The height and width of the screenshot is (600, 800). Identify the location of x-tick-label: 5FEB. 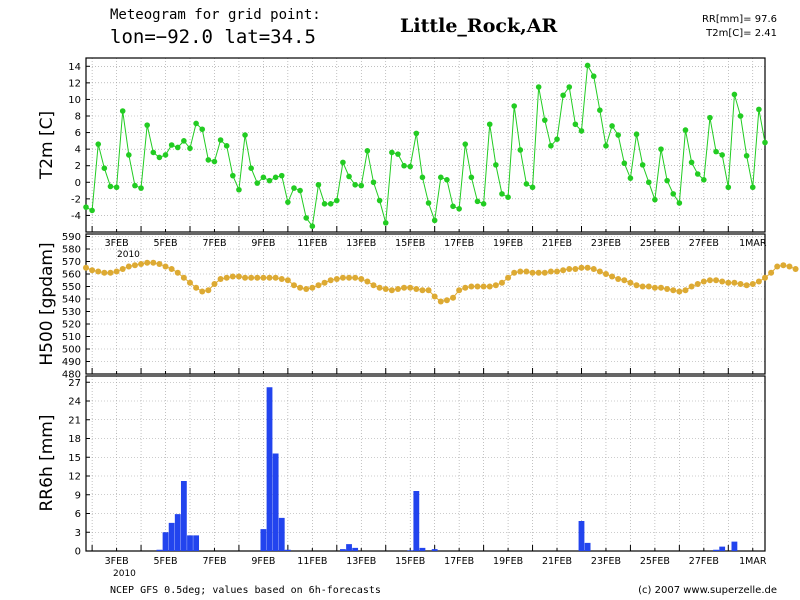
(166, 561).